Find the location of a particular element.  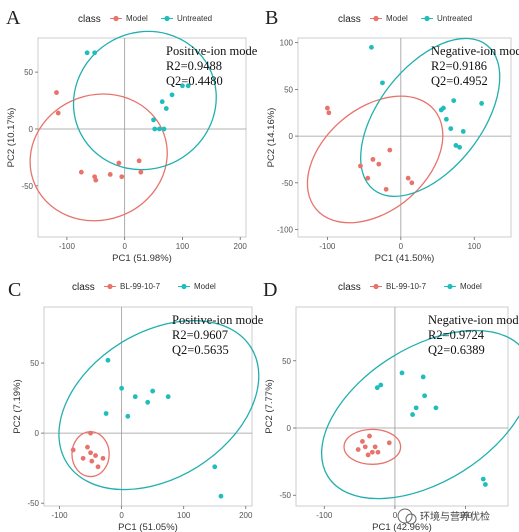

panel-letter: B is located at coordinates (271, 18).